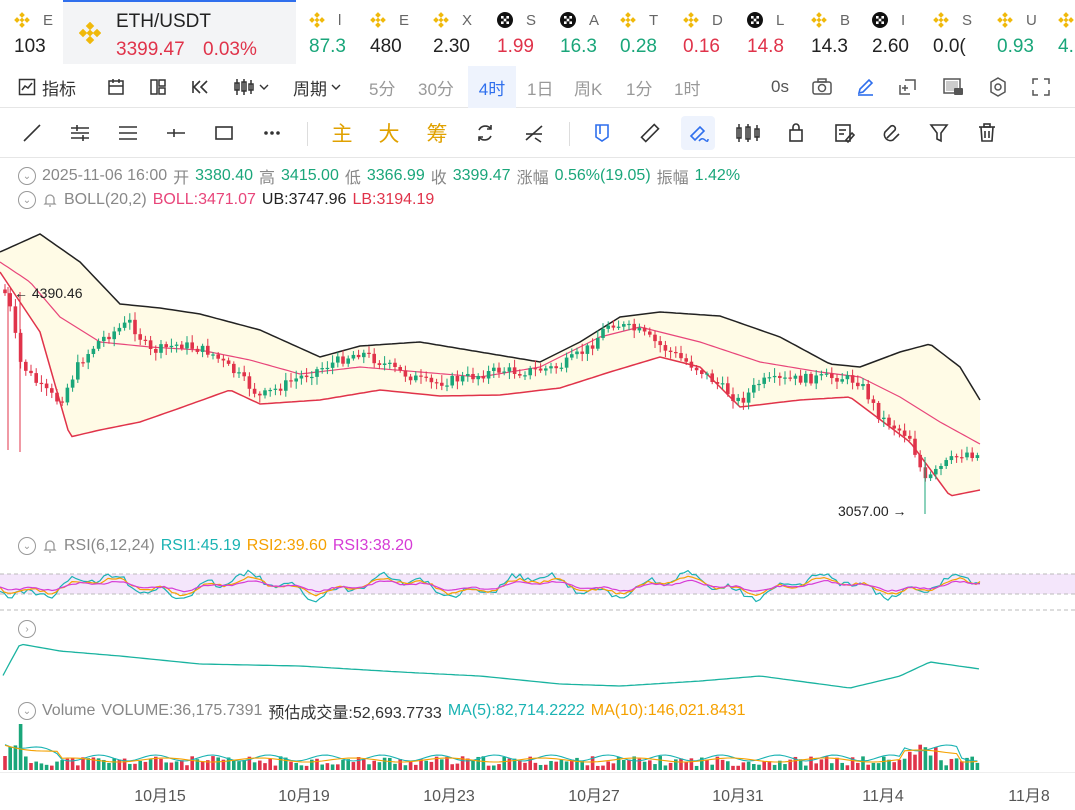  Describe the element at coordinates (80, 133) in the screenshot. I see `hline-tool` at that location.